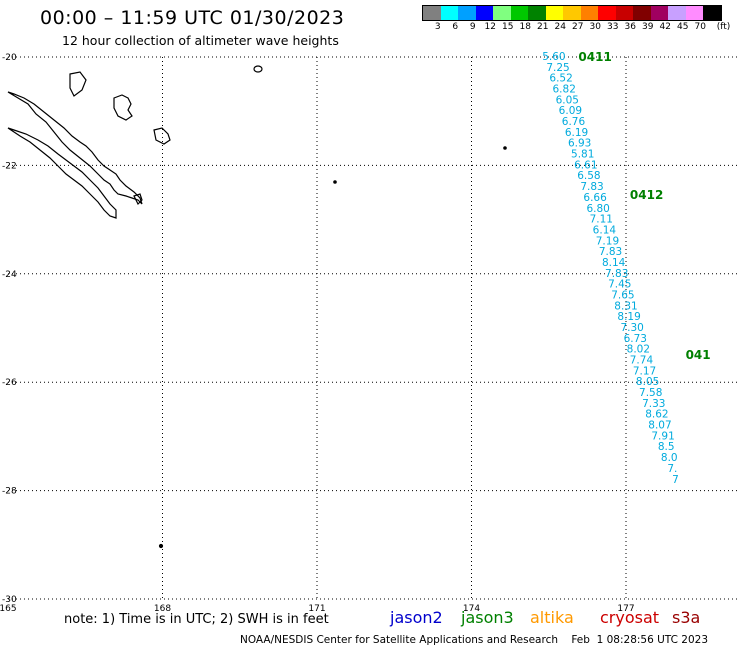  Describe the element at coordinates (472, 27) in the screenshot. I see `colorbar-tick-label: 9` at that location.